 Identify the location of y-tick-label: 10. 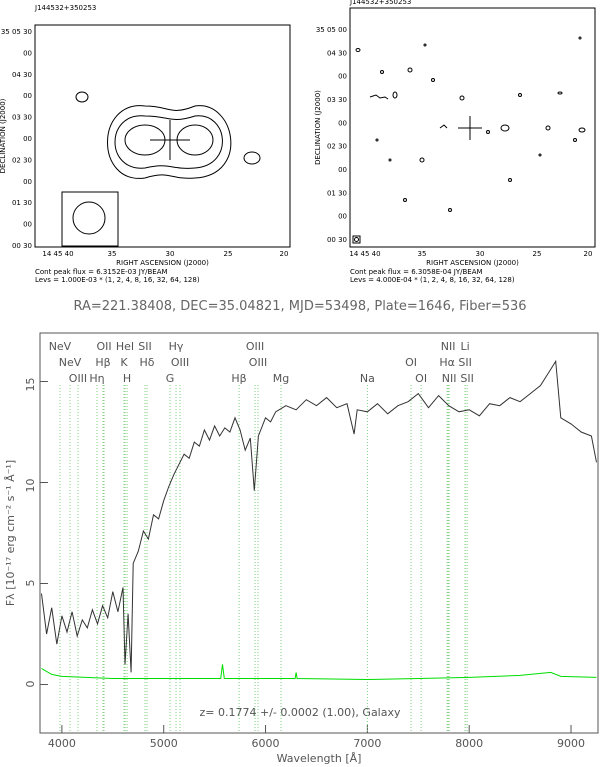
(30, 485).